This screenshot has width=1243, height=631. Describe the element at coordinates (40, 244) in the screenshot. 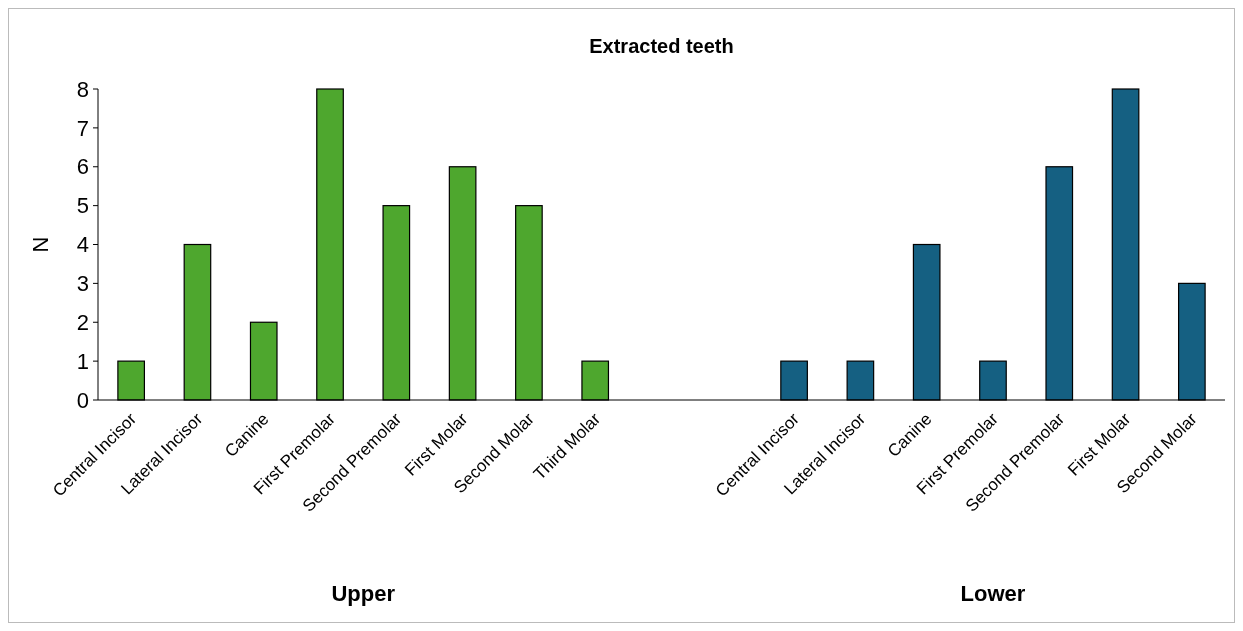

I see `y-axis-title: N` at that location.